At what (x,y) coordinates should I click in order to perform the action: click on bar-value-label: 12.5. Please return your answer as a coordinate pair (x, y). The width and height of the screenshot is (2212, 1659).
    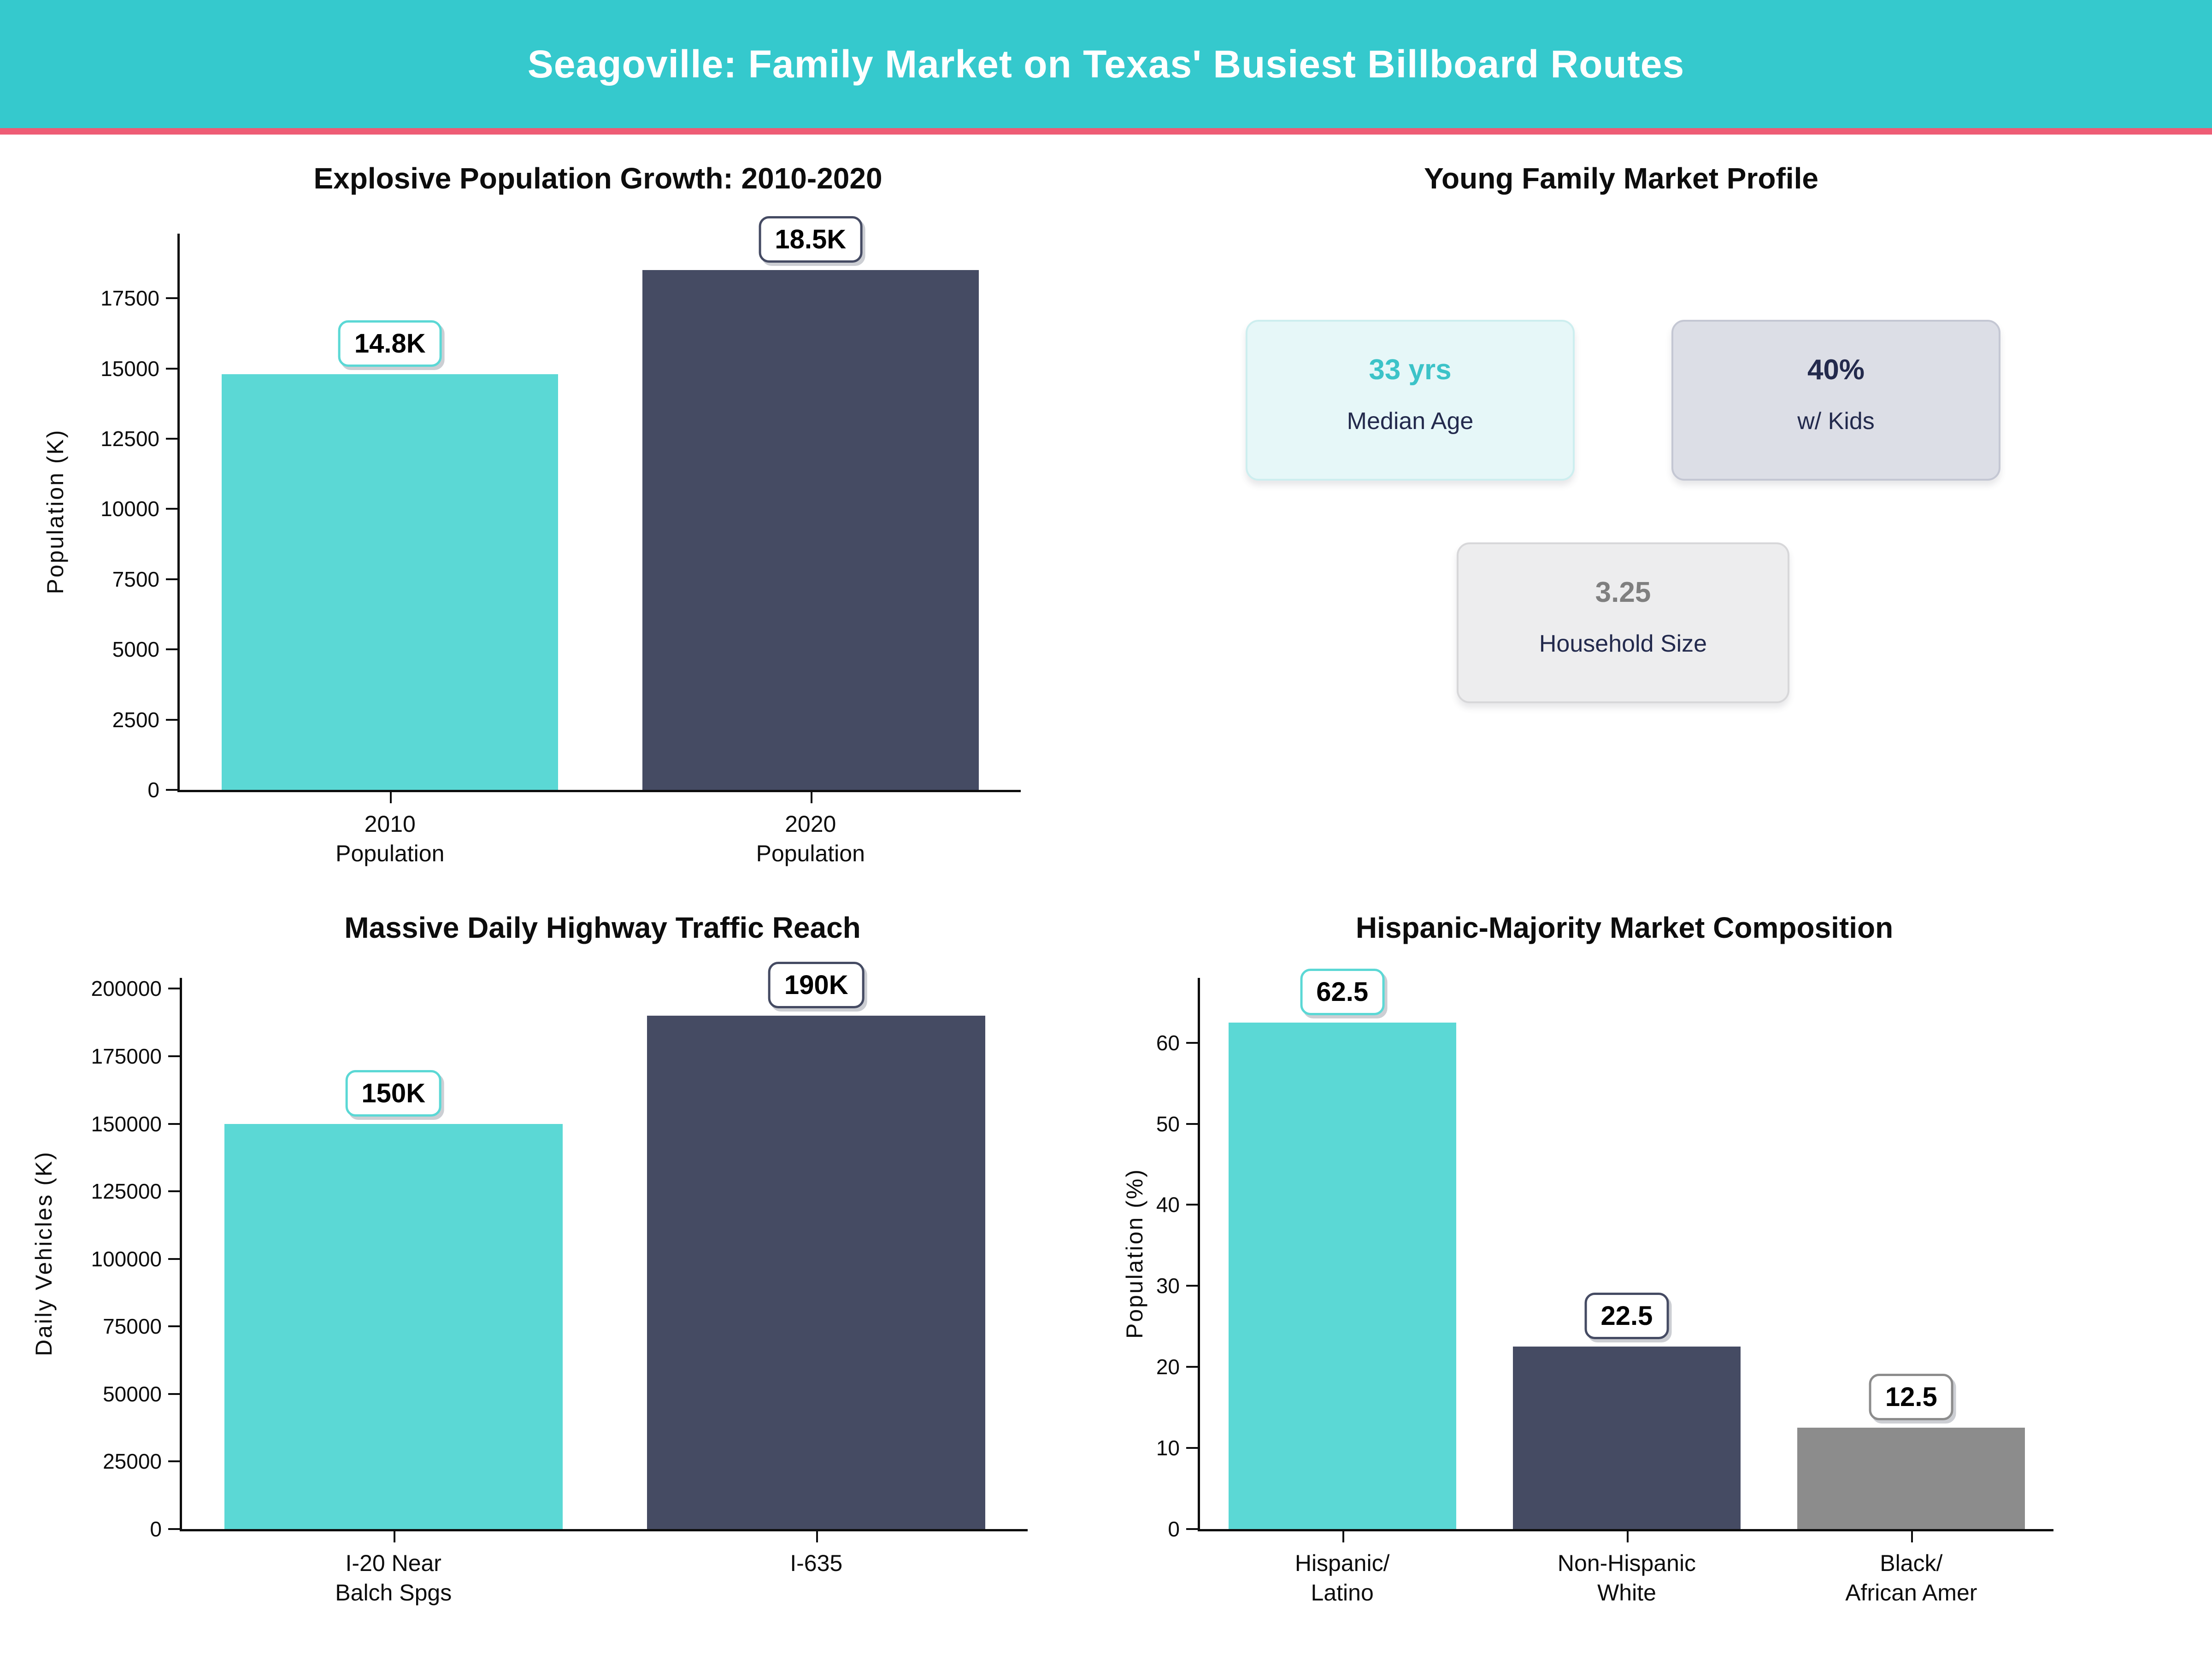
    Looking at the image, I should click on (1911, 1397).